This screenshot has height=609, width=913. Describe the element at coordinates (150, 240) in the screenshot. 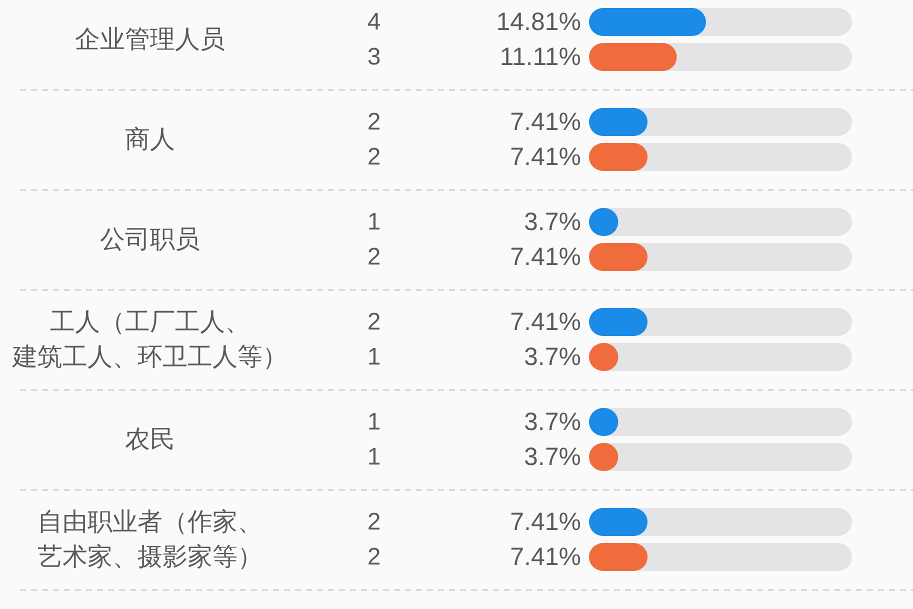

I see `y-tick-label: 公司职员` at that location.